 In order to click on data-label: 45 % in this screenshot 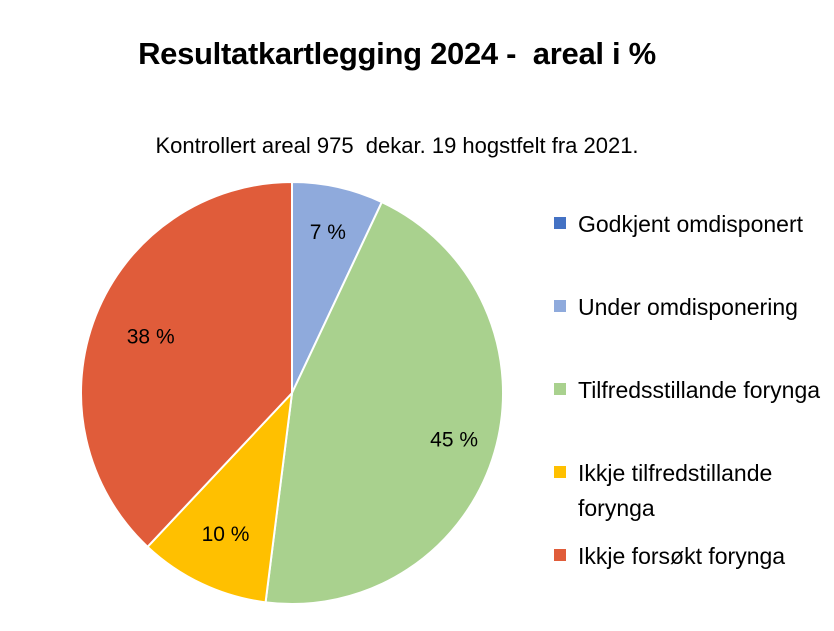, I will do `click(454, 440)`.